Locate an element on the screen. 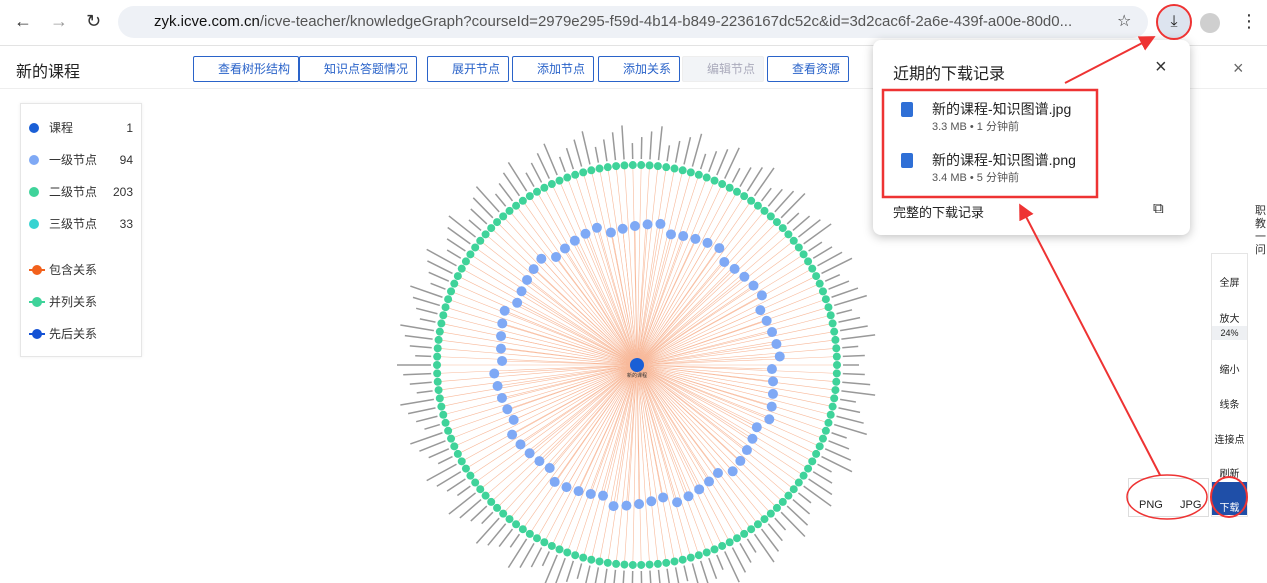 The width and height of the screenshot is (1267, 583). forward: → is located at coordinates (59, 21).